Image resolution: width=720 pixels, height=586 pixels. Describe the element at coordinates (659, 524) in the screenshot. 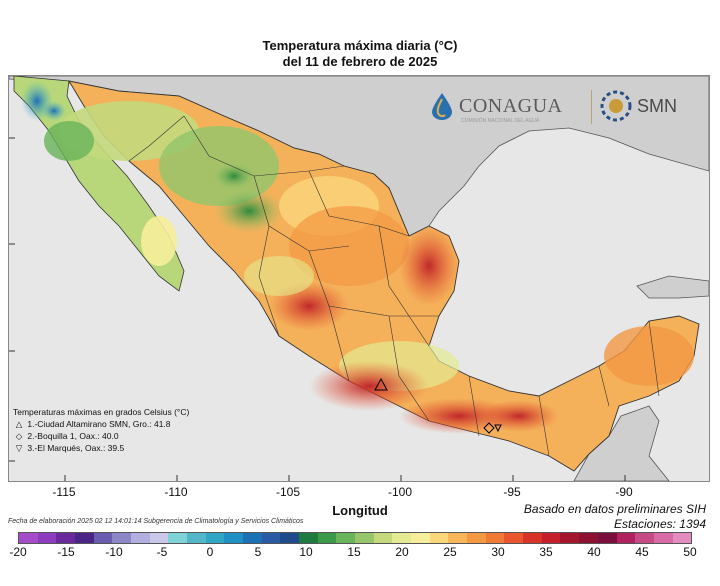

I see `stations-count: Estaciones: 1394` at that location.